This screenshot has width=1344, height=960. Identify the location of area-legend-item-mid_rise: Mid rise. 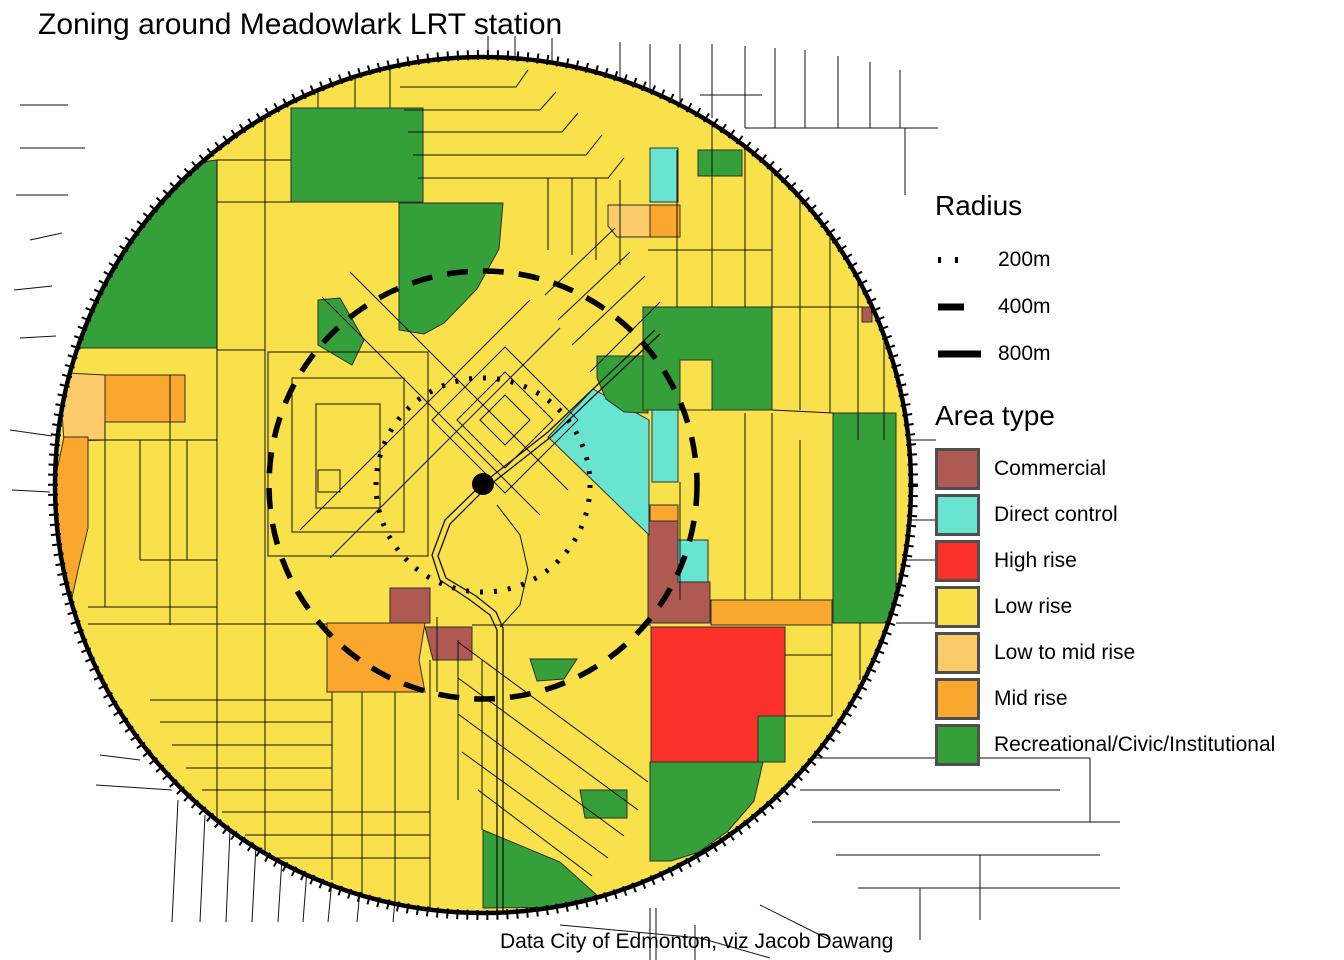
(1135, 699).